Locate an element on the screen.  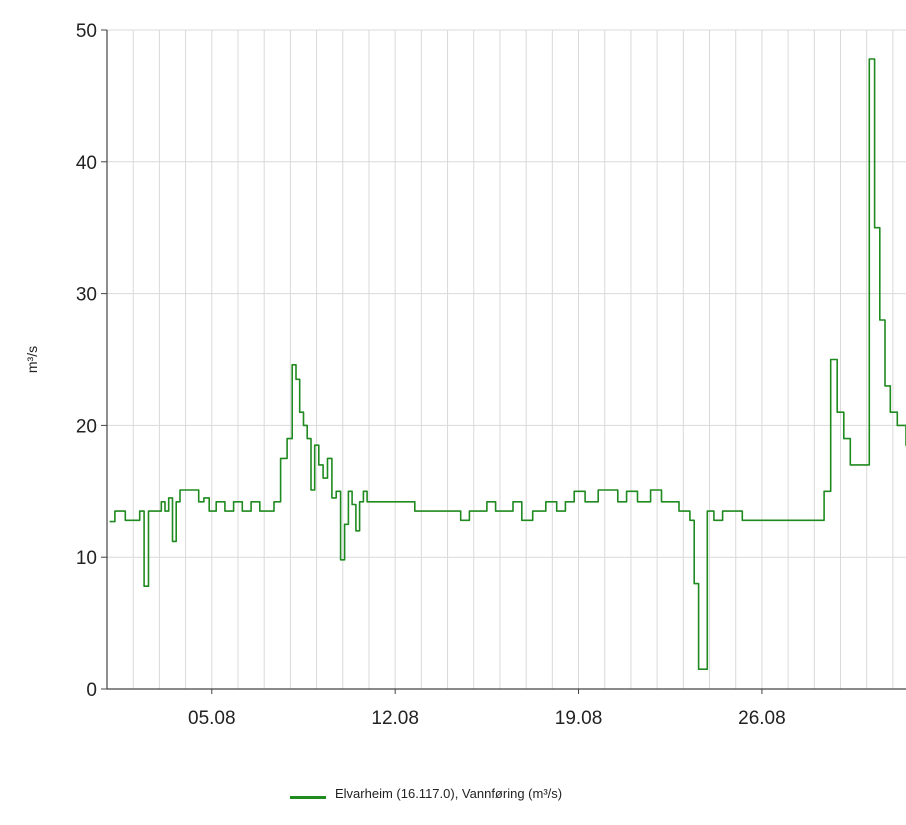
x-tick-label: 05.08 is located at coordinates (212, 718).